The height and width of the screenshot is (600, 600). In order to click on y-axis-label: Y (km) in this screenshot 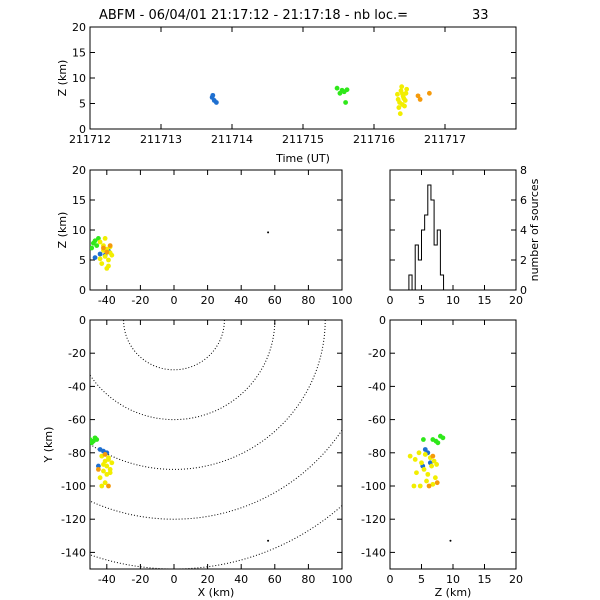, I will do `click(48, 445)`.